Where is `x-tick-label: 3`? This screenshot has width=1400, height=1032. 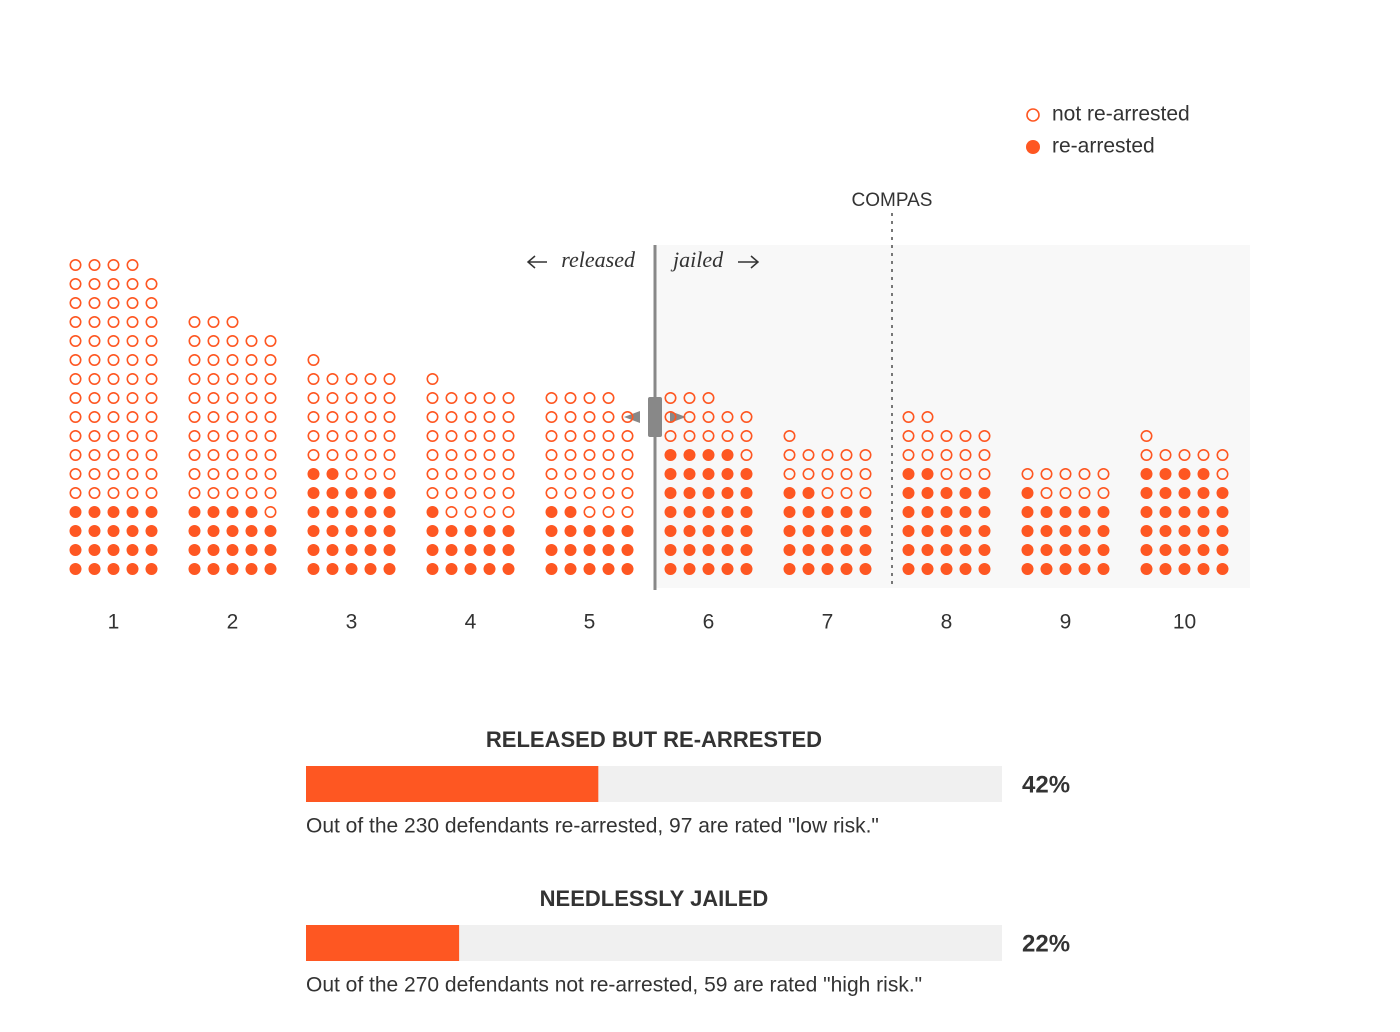
x-tick-label: 3 is located at coordinates (352, 622).